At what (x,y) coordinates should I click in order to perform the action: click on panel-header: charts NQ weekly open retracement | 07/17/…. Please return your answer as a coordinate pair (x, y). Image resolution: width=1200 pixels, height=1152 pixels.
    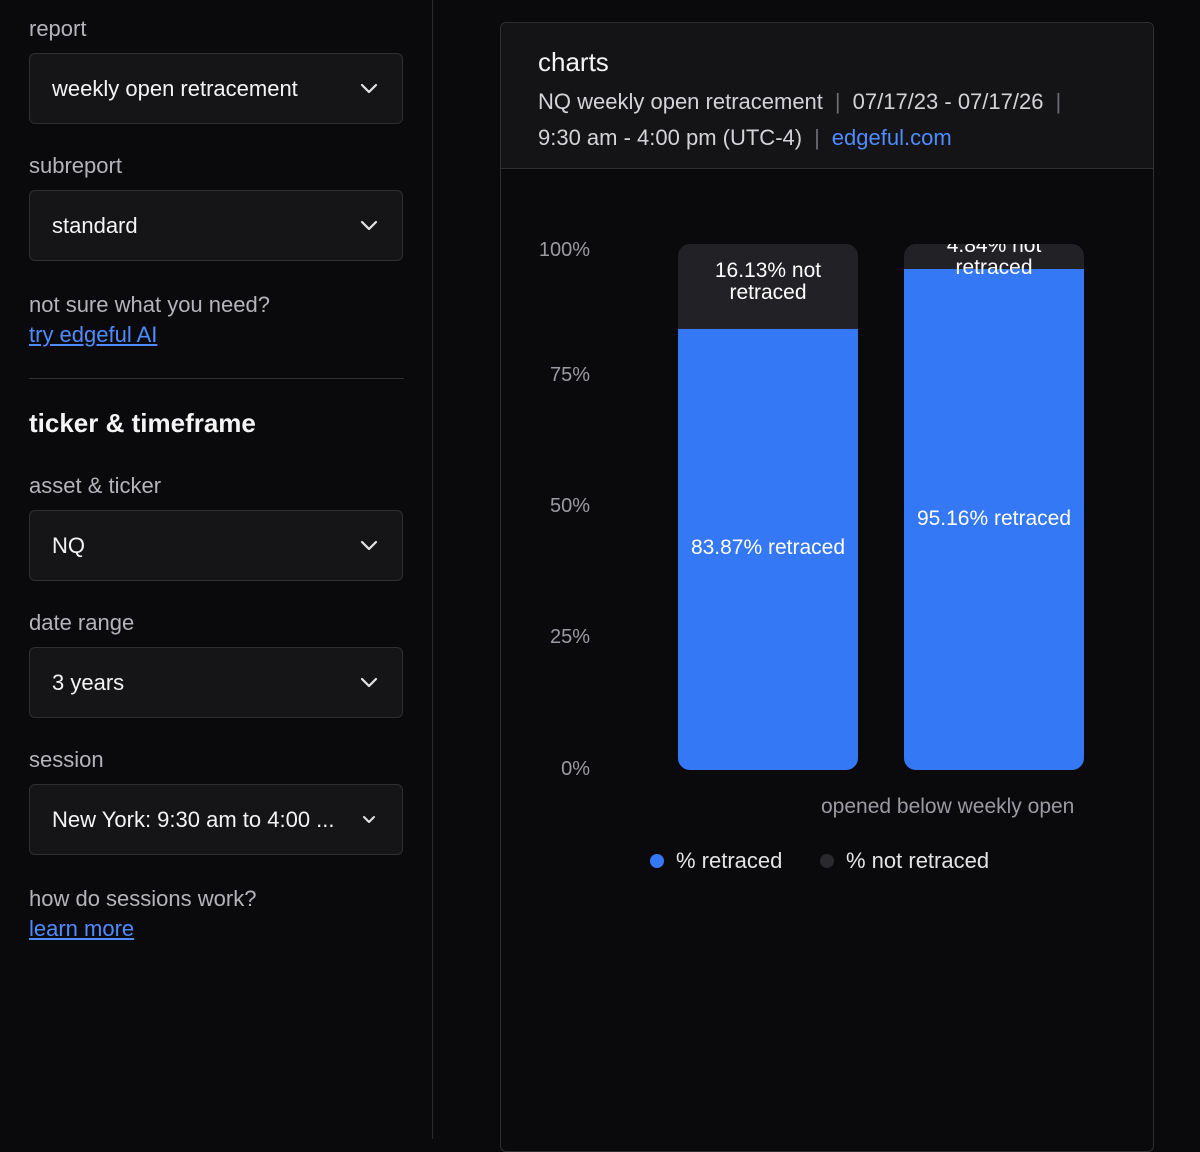
    Looking at the image, I should click on (827, 96).